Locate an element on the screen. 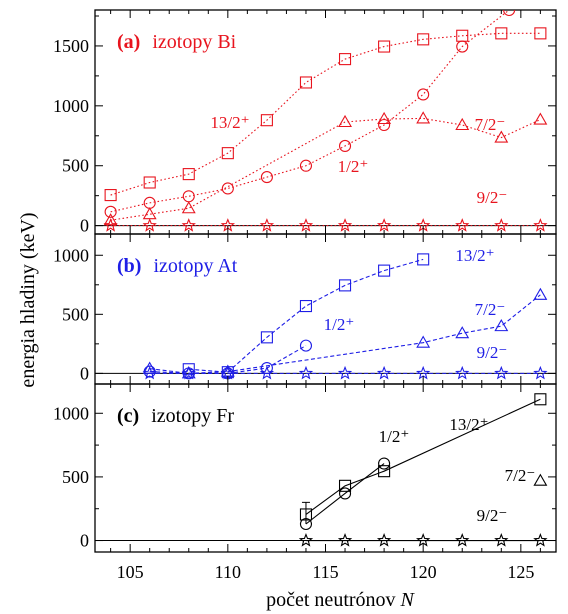  panel-title: (b) izotopy At is located at coordinates (177, 266).